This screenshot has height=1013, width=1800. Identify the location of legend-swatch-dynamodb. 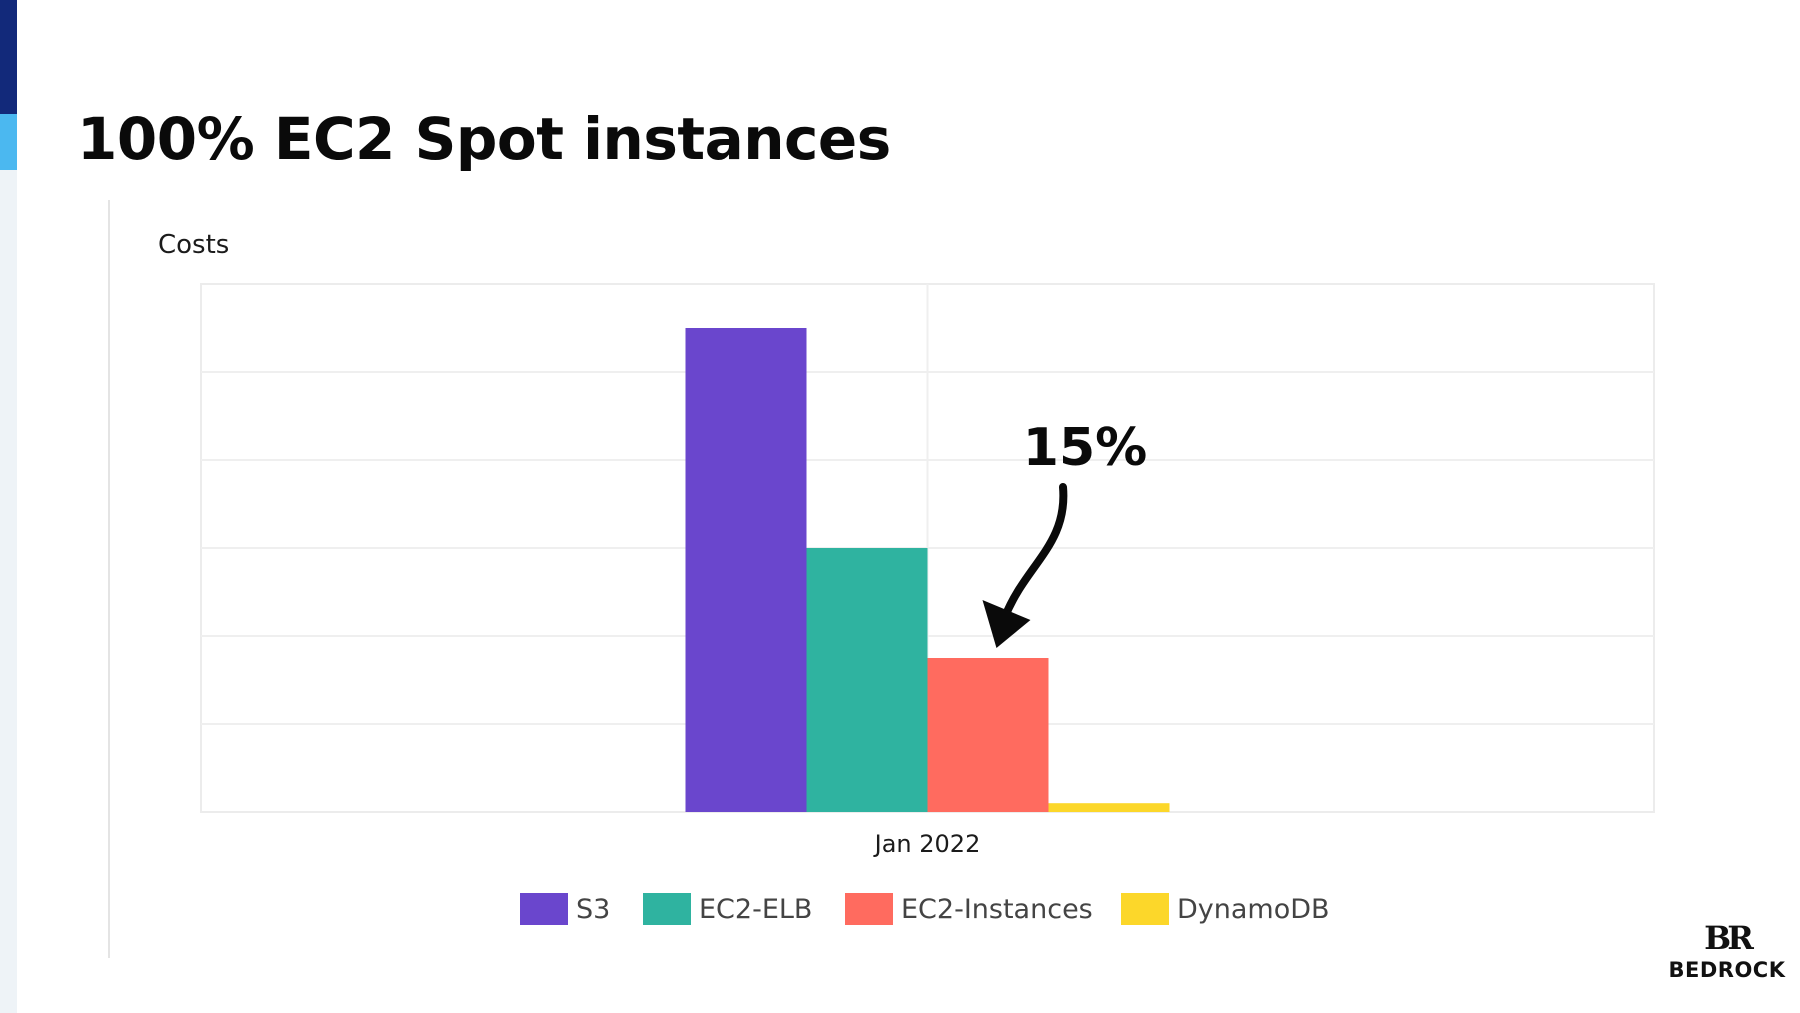
(1145, 909).